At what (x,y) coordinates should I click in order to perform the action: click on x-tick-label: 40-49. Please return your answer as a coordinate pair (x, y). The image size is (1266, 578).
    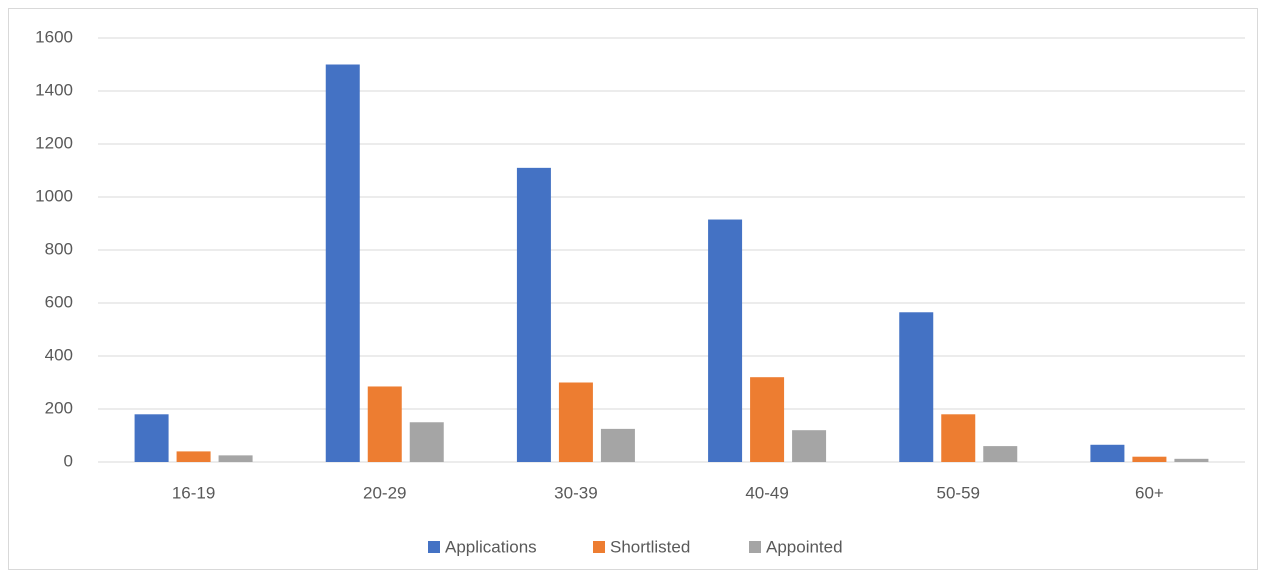
    Looking at the image, I should click on (766, 492).